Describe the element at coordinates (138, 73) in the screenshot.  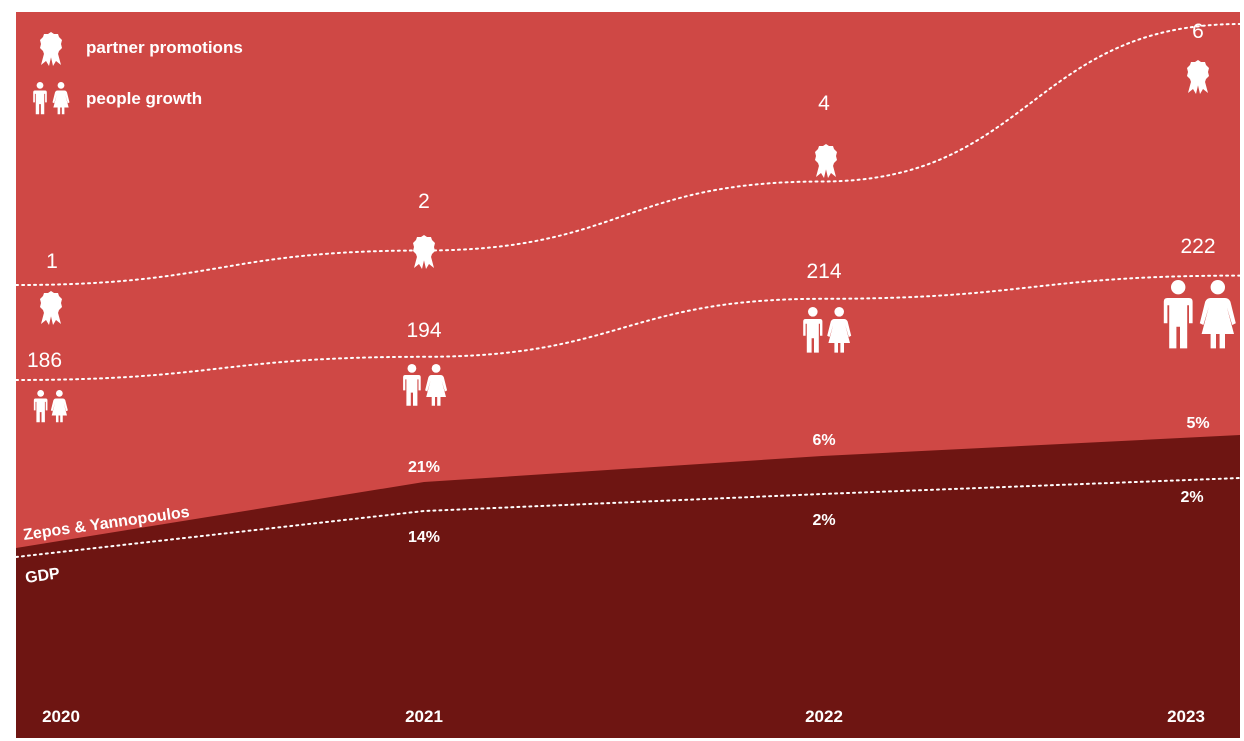
I see `legend: partner promotions people growth` at that location.